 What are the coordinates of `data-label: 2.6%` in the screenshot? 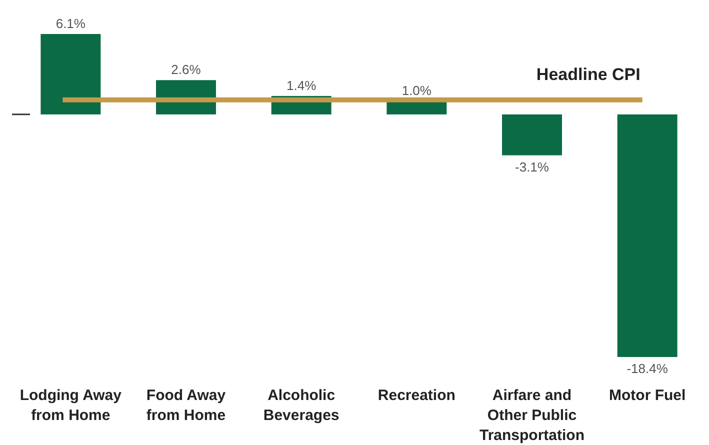 It's located at (186, 70).